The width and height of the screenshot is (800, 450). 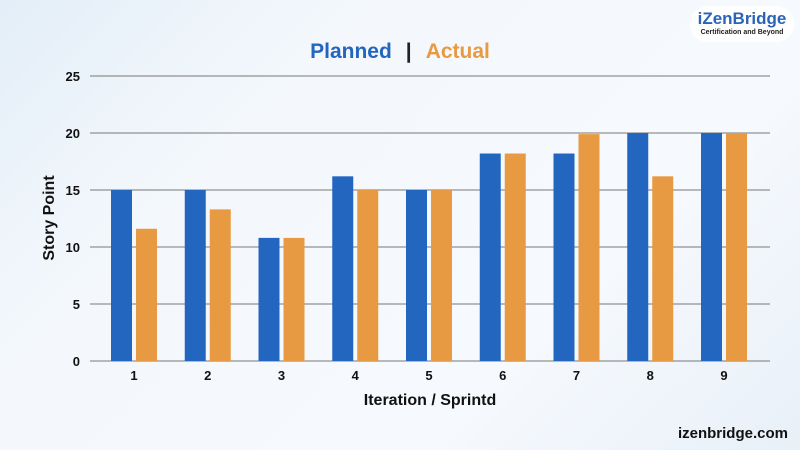 What do you see at coordinates (457, 51) in the screenshot?
I see `legend-actual: Actual` at bounding box center [457, 51].